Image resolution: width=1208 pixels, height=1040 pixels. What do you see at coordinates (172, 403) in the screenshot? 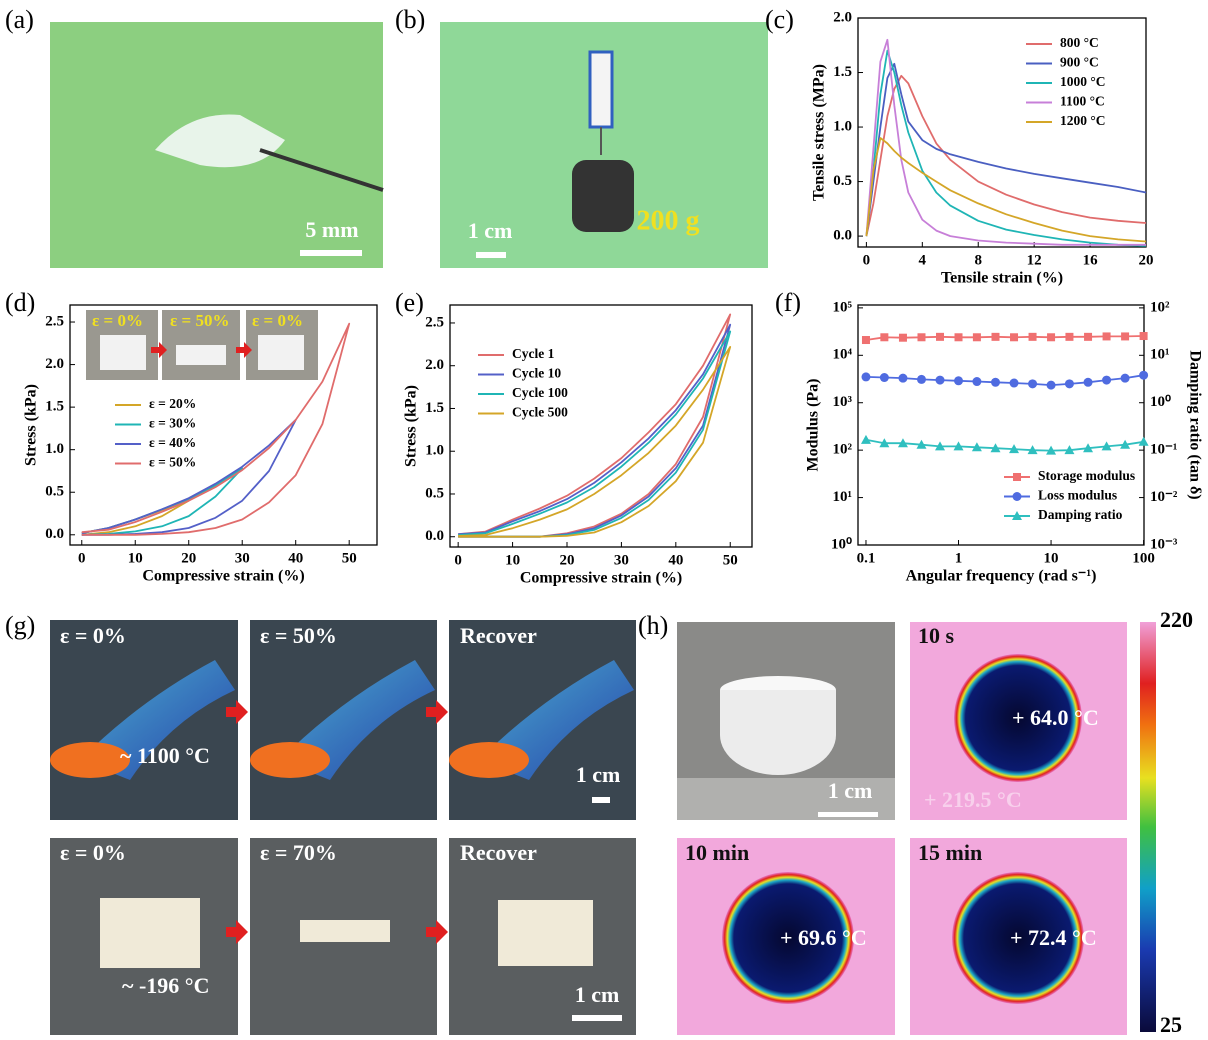
I see `legend-label: ε = 20%` at bounding box center [172, 403].